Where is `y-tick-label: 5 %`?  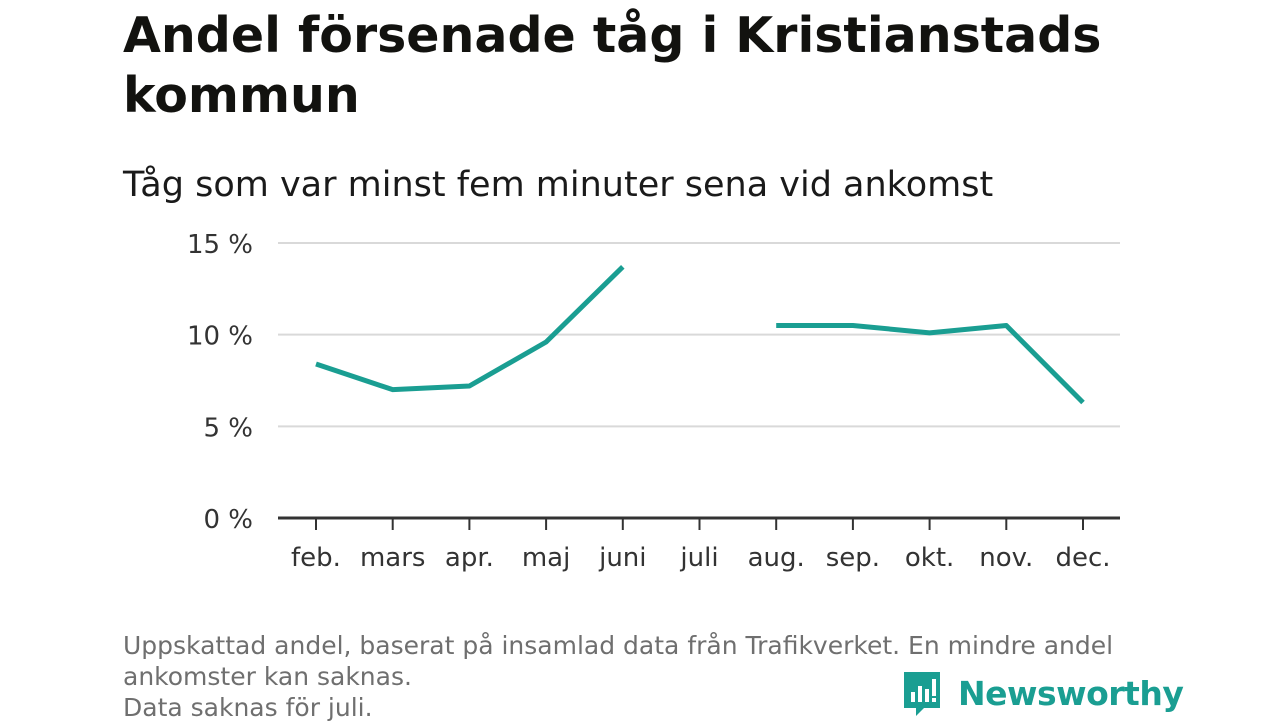
y-tick-label: 5 % is located at coordinates (228, 428).